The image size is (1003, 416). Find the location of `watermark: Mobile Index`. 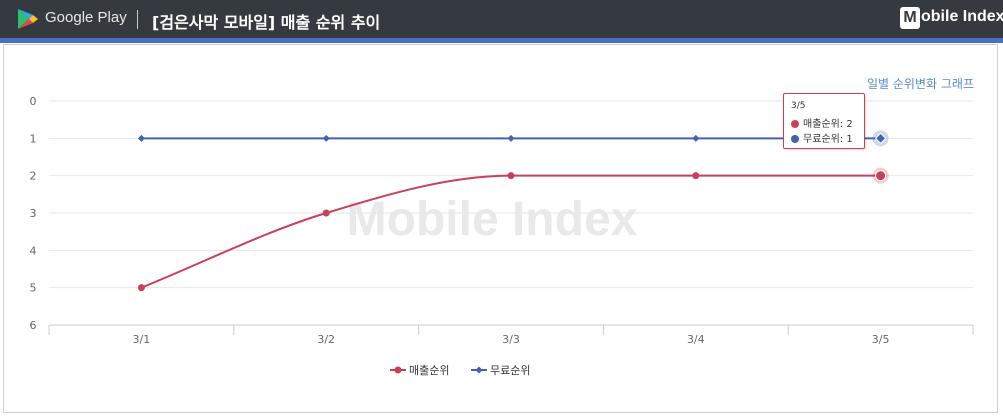

watermark: Mobile Index is located at coordinates (492, 219).